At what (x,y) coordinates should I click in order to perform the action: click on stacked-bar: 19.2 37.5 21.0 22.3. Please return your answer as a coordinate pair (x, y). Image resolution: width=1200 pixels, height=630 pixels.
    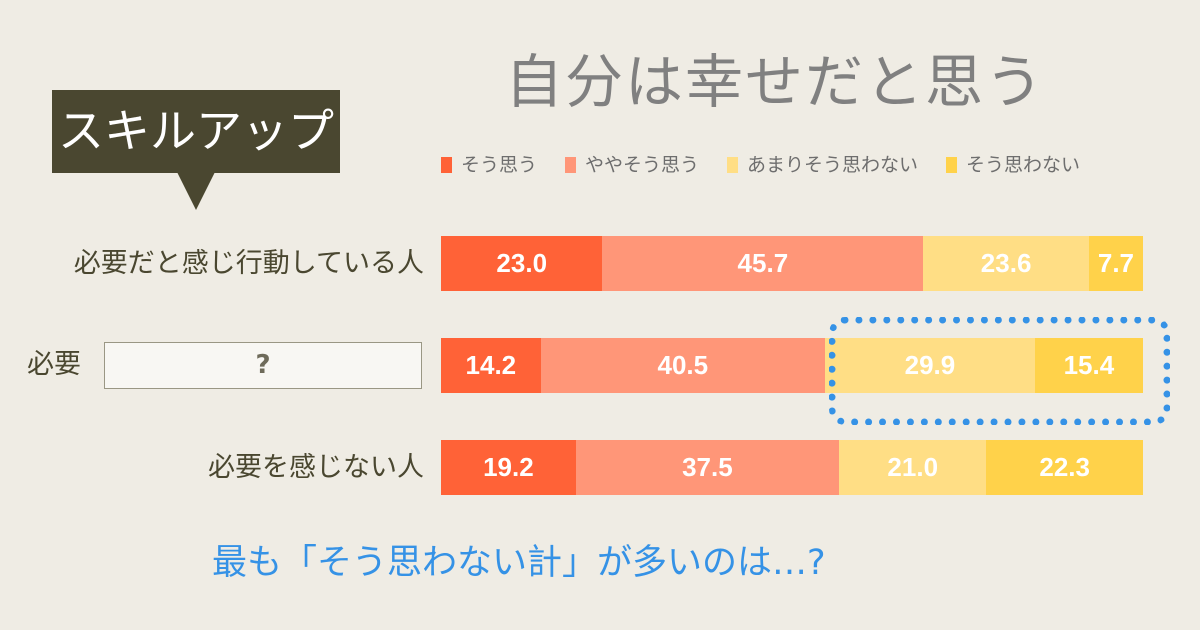
    Looking at the image, I should click on (792, 467).